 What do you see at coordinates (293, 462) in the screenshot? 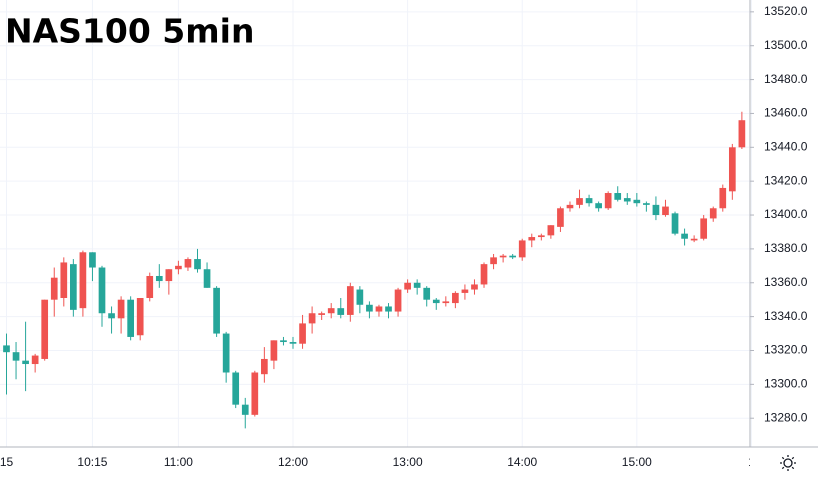
I see `x-tick-label: 12:00` at bounding box center [293, 462].